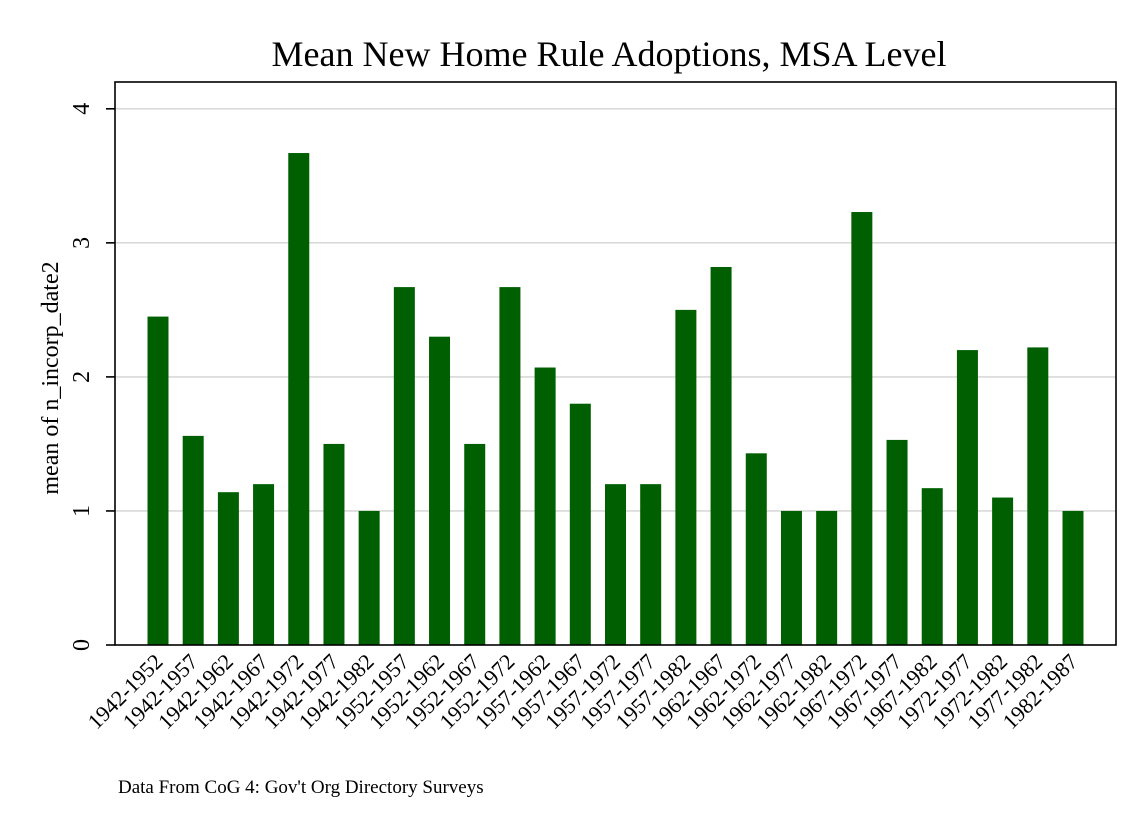 This screenshot has height=833, width=1146. What do you see at coordinates (1073, 577) in the screenshot?
I see `bar-1982-1987` at bounding box center [1073, 577].